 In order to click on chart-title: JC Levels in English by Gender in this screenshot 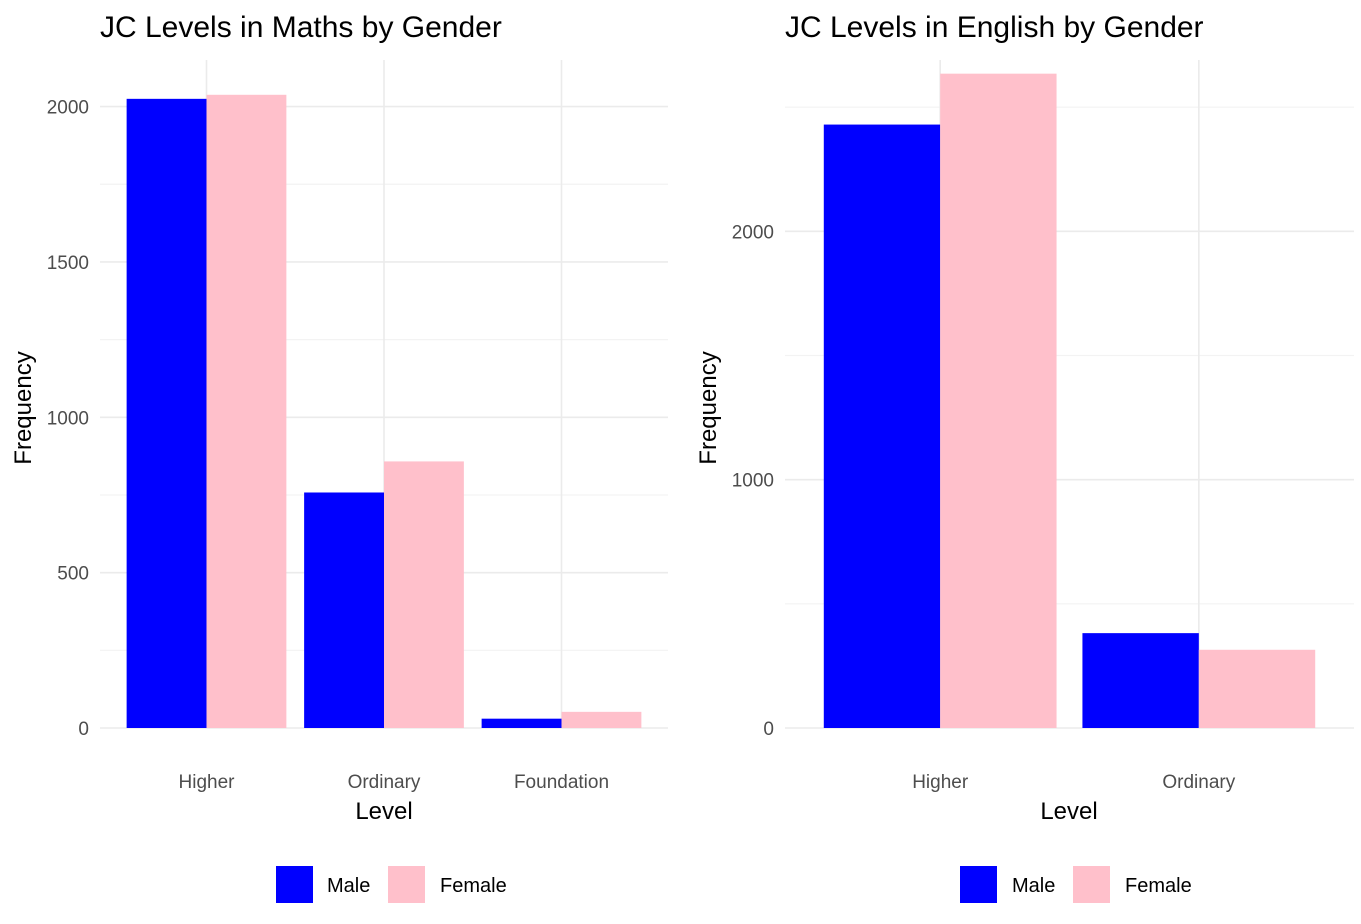, I will do `click(994, 27)`.